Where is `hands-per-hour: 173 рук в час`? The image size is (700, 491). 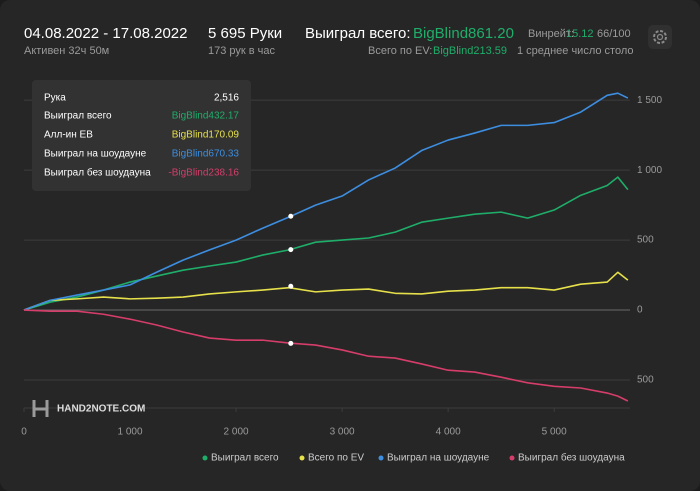 hands-per-hour: 173 рук в час is located at coordinates (242, 51).